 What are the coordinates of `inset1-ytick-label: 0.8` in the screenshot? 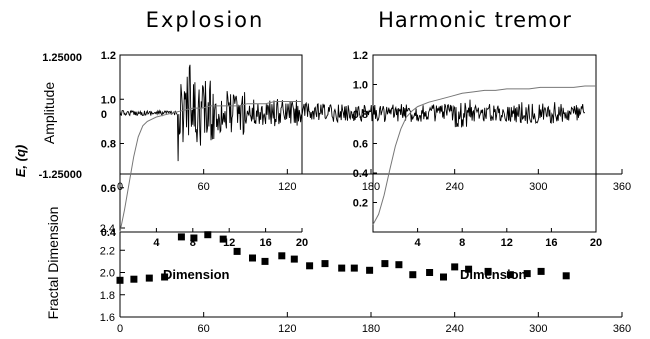 It's located at (108, 145).